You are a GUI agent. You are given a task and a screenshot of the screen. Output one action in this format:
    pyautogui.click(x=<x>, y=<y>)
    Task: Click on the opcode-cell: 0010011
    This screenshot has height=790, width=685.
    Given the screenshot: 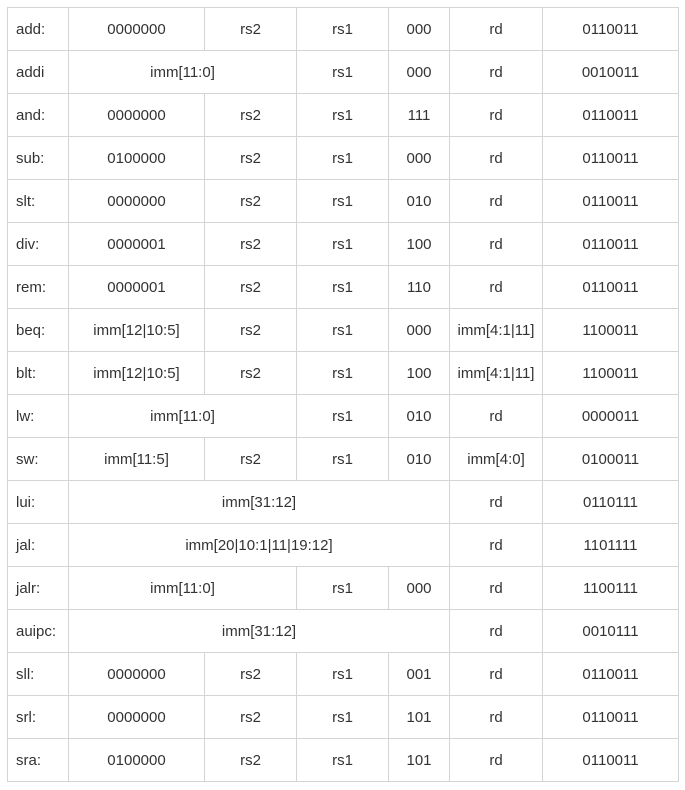 What is the action you would take?
    pyautogui.click(x=610, y=72)
    